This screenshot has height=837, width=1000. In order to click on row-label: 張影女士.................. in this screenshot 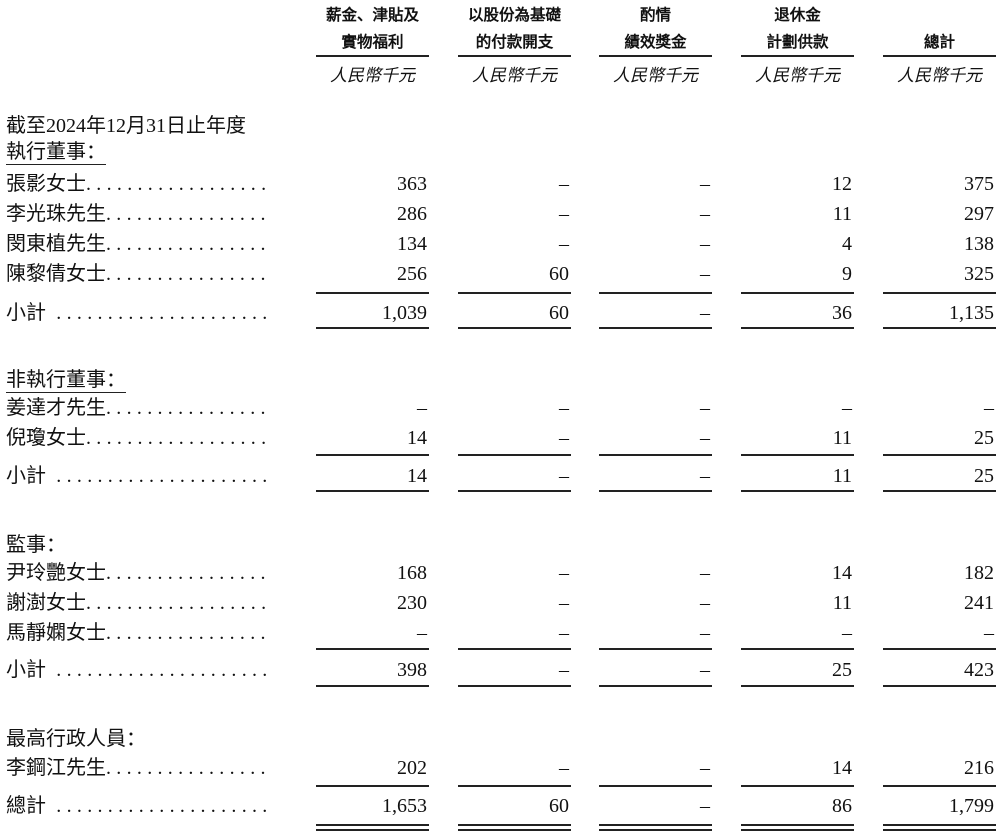, I will do `click(138, 184)`.